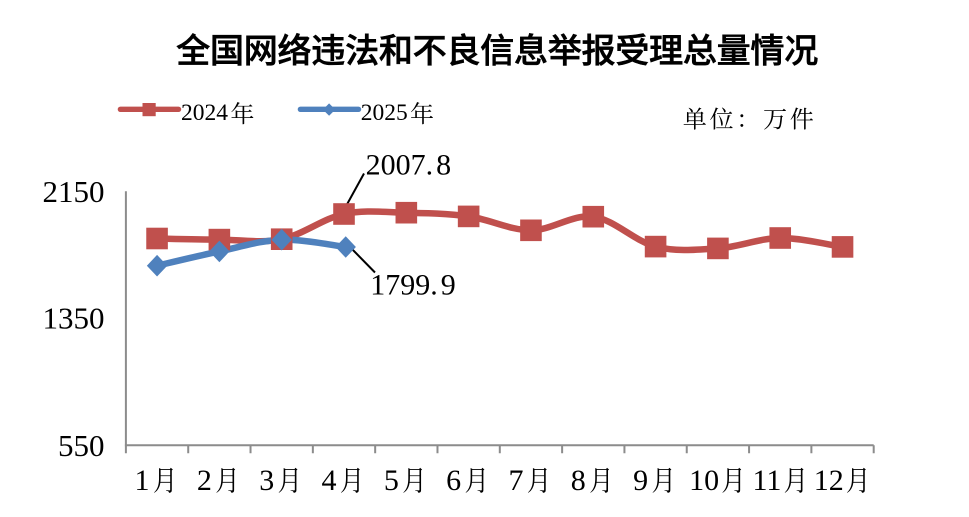  I want to click on svg-text: 8, so click(578, 480).